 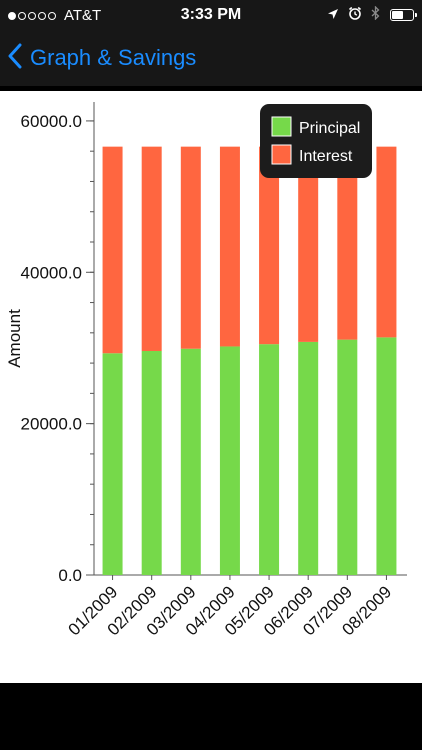 I want to click on back-button: Graph & Savings, so click(x=102, y=58).